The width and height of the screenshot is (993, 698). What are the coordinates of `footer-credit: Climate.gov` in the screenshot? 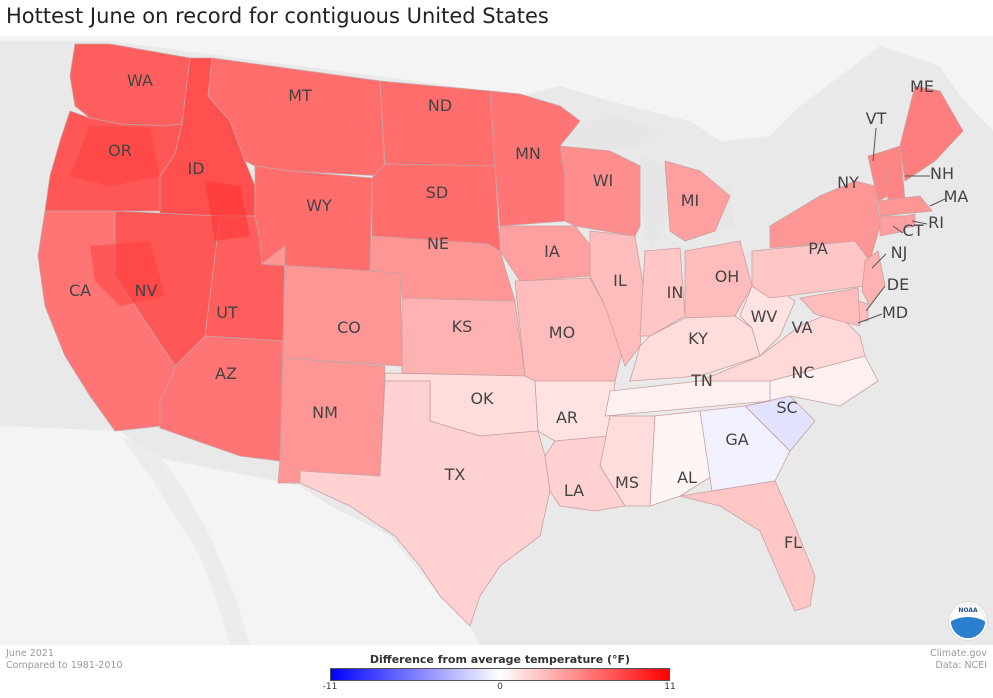 It's located at (958, 653).